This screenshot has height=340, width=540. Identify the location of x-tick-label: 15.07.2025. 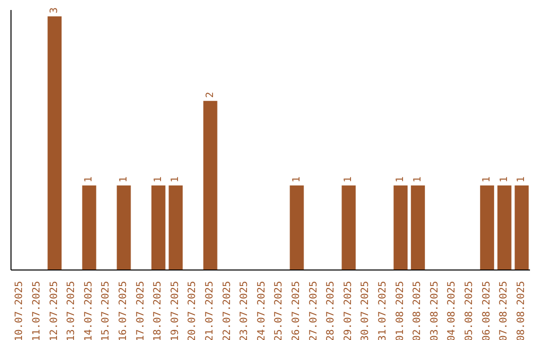
(106, 310).